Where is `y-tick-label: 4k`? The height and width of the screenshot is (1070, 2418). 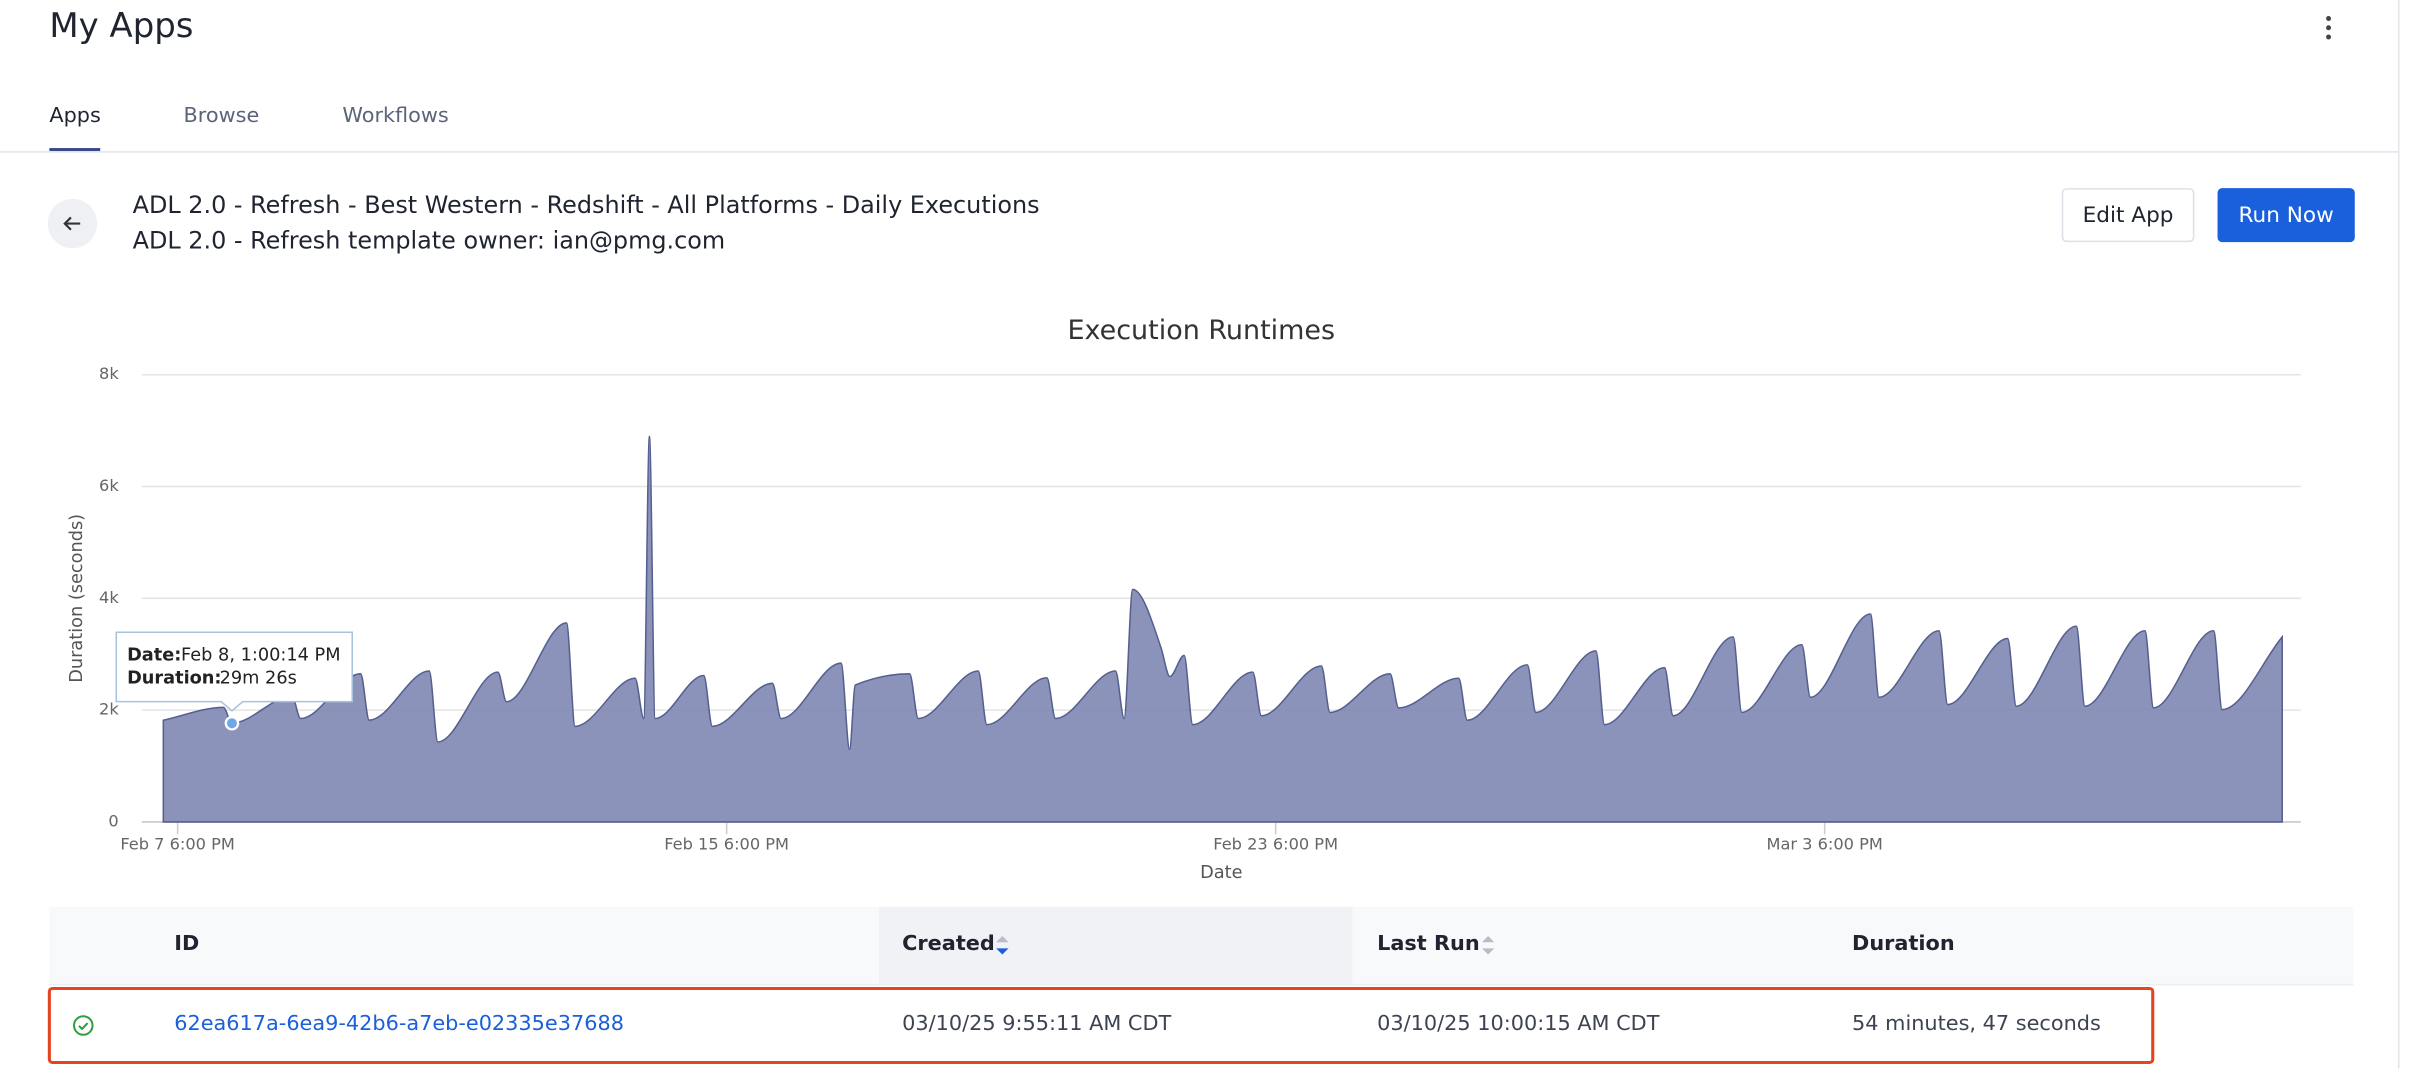
y-tick-label: 4k is located at coordinates (109, 597).